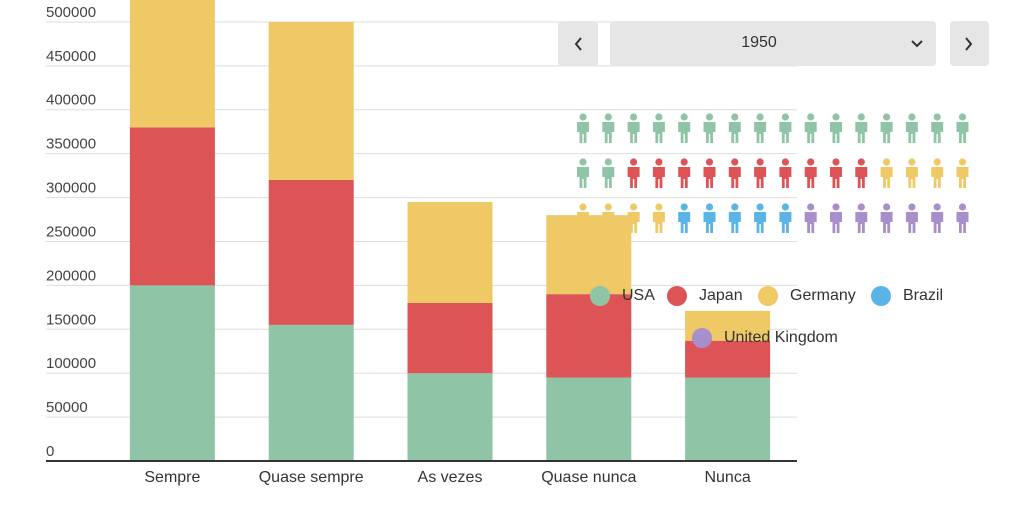  What do you see at coordinates (71, 363) in the screenshot?
I see `y-tick-label: 100000` at bounding box center [71, 363].